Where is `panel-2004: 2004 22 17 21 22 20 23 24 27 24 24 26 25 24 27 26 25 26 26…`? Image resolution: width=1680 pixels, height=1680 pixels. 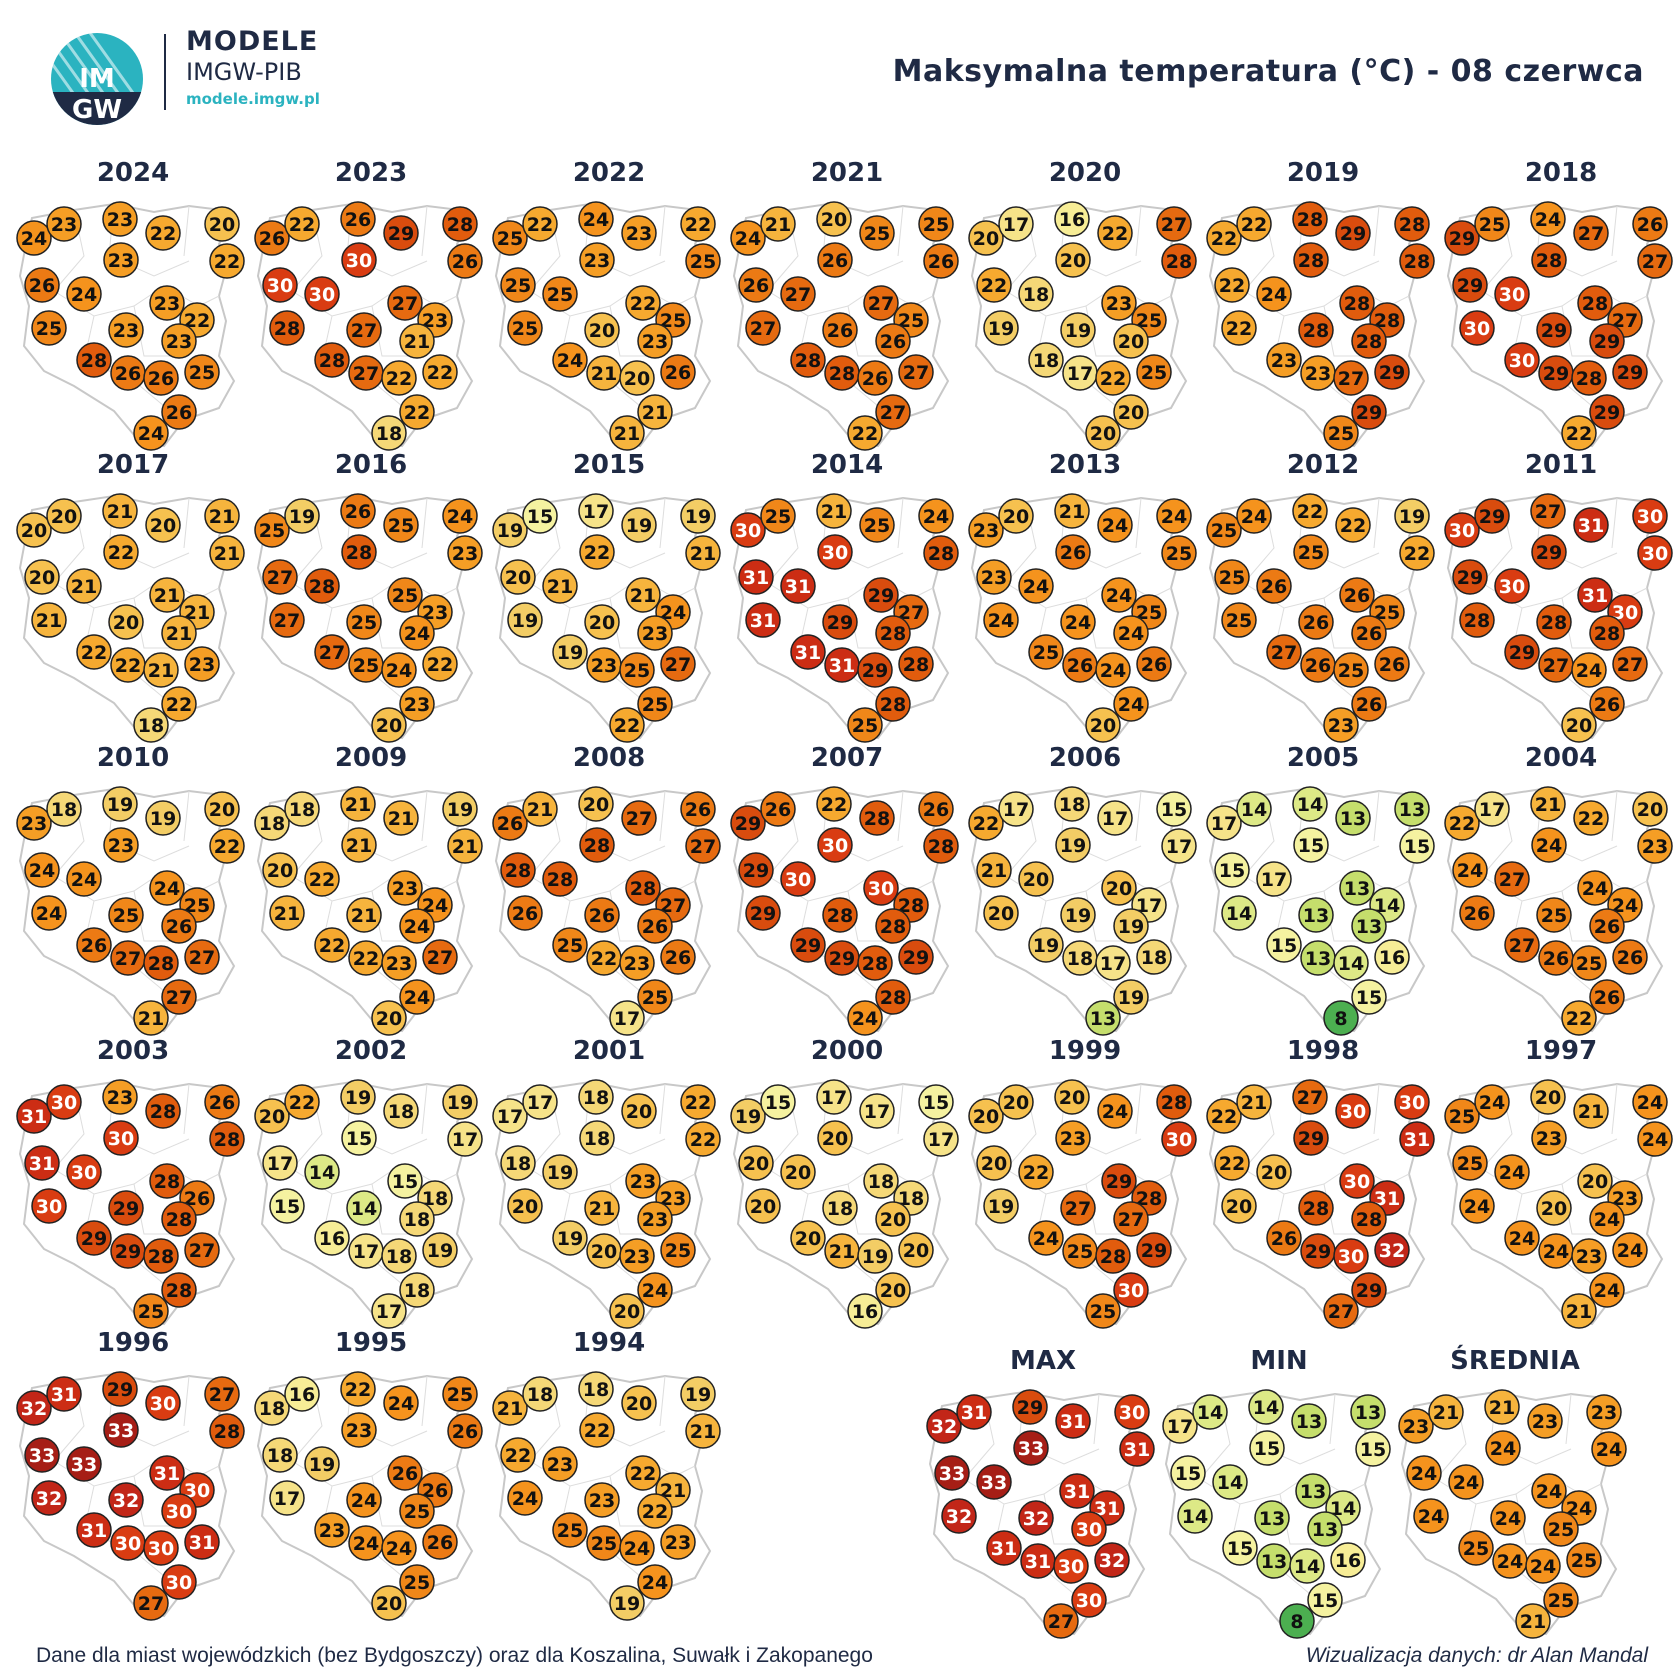
panel-2004: 2004 22 17 21 22 20 23 24 27 24 24 26 25 24 27 26 25 26 26… is located at coordinates (1561, 889).